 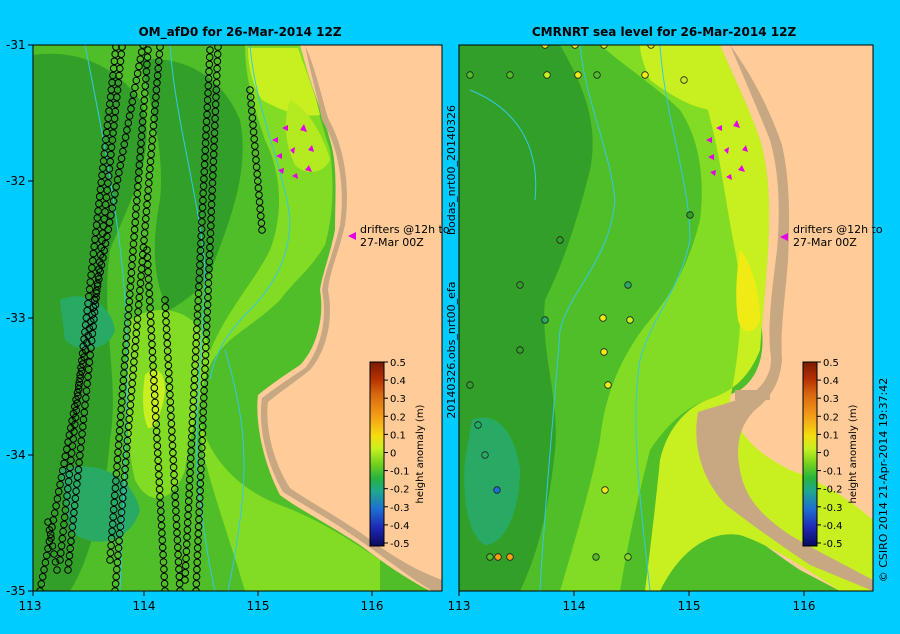 I want to click on right-shelf-step, so click(x=752, y=395).